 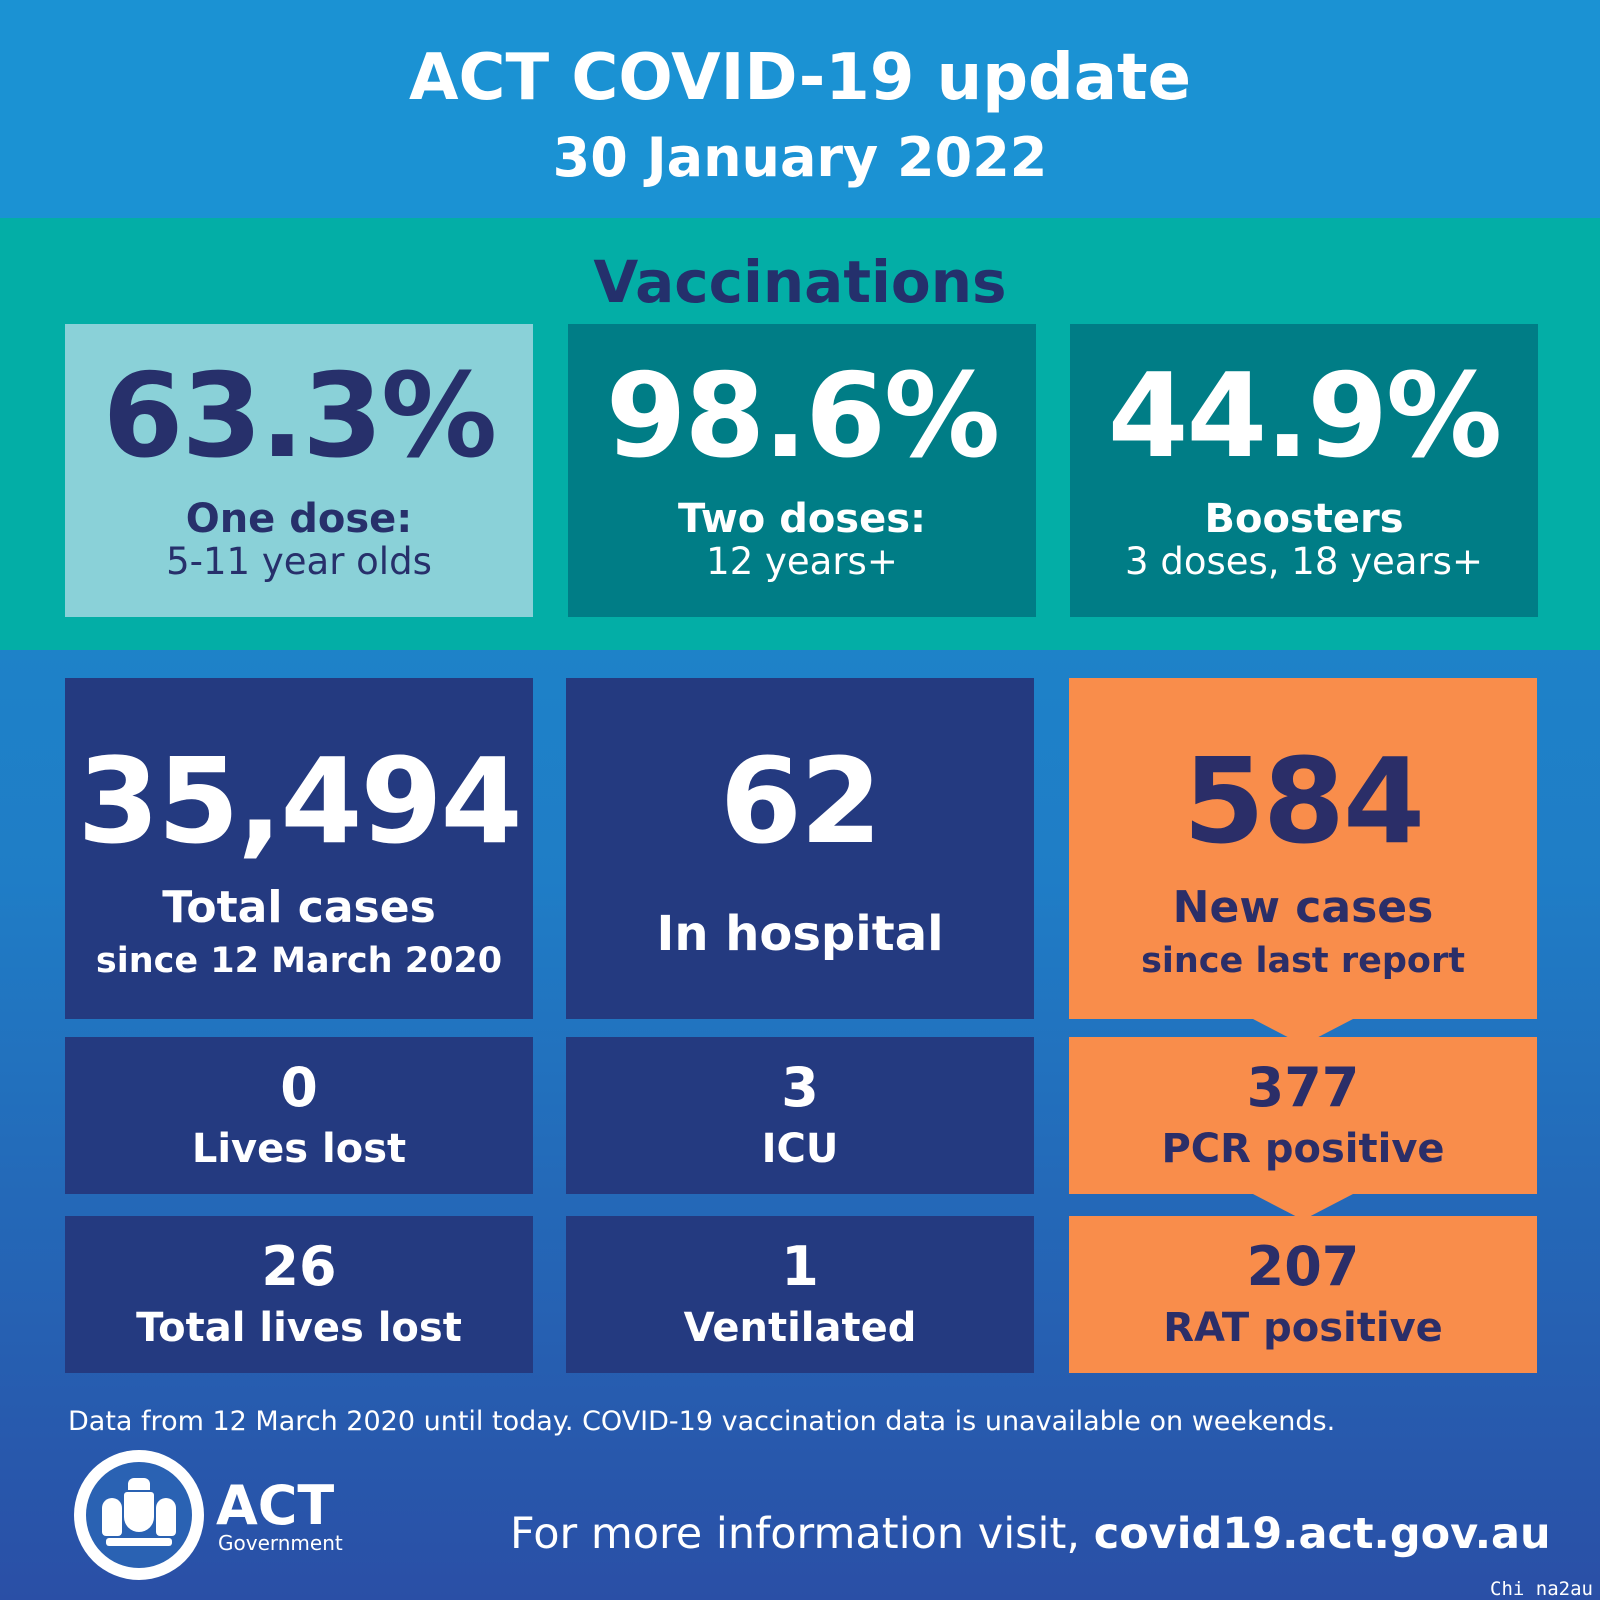 I want to click on ventilated-value: 1, so click(x=800, y=1266).